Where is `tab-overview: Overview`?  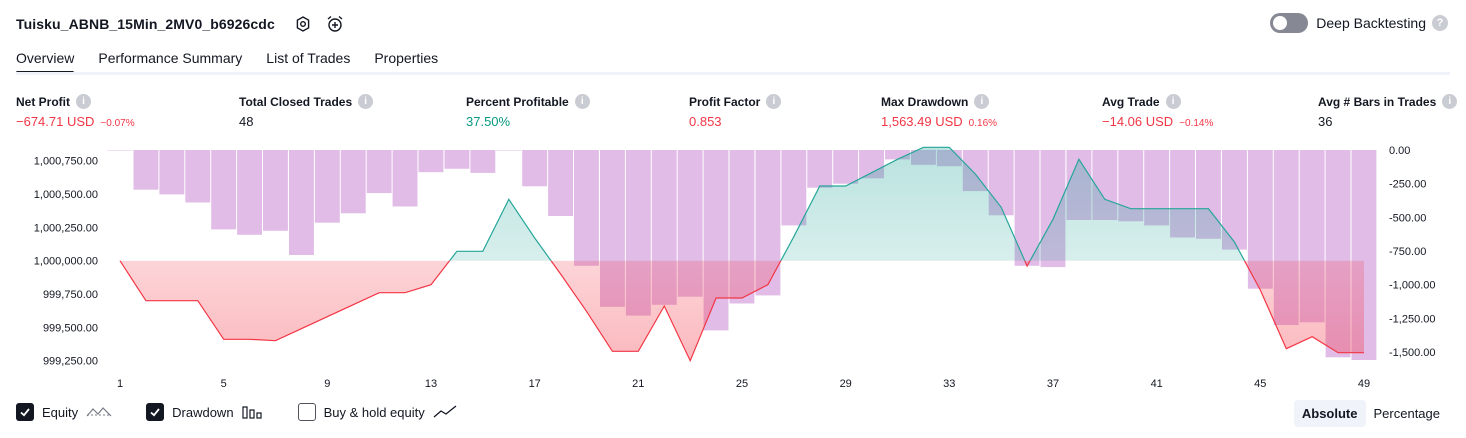
tab-overview: Overview is located at coordinates (45, 60).